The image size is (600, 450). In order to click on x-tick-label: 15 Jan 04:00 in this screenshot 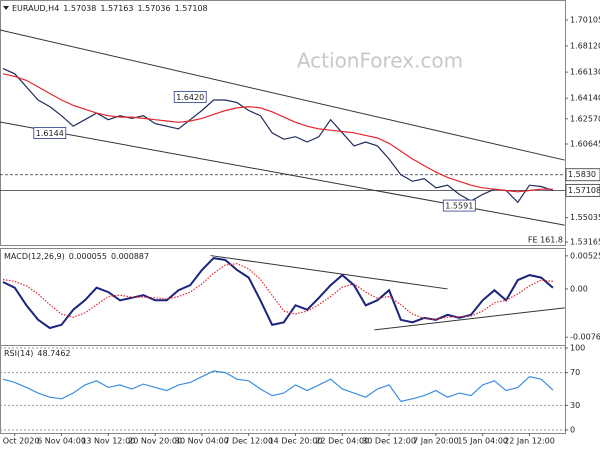, I will do `click(482, 441)`.